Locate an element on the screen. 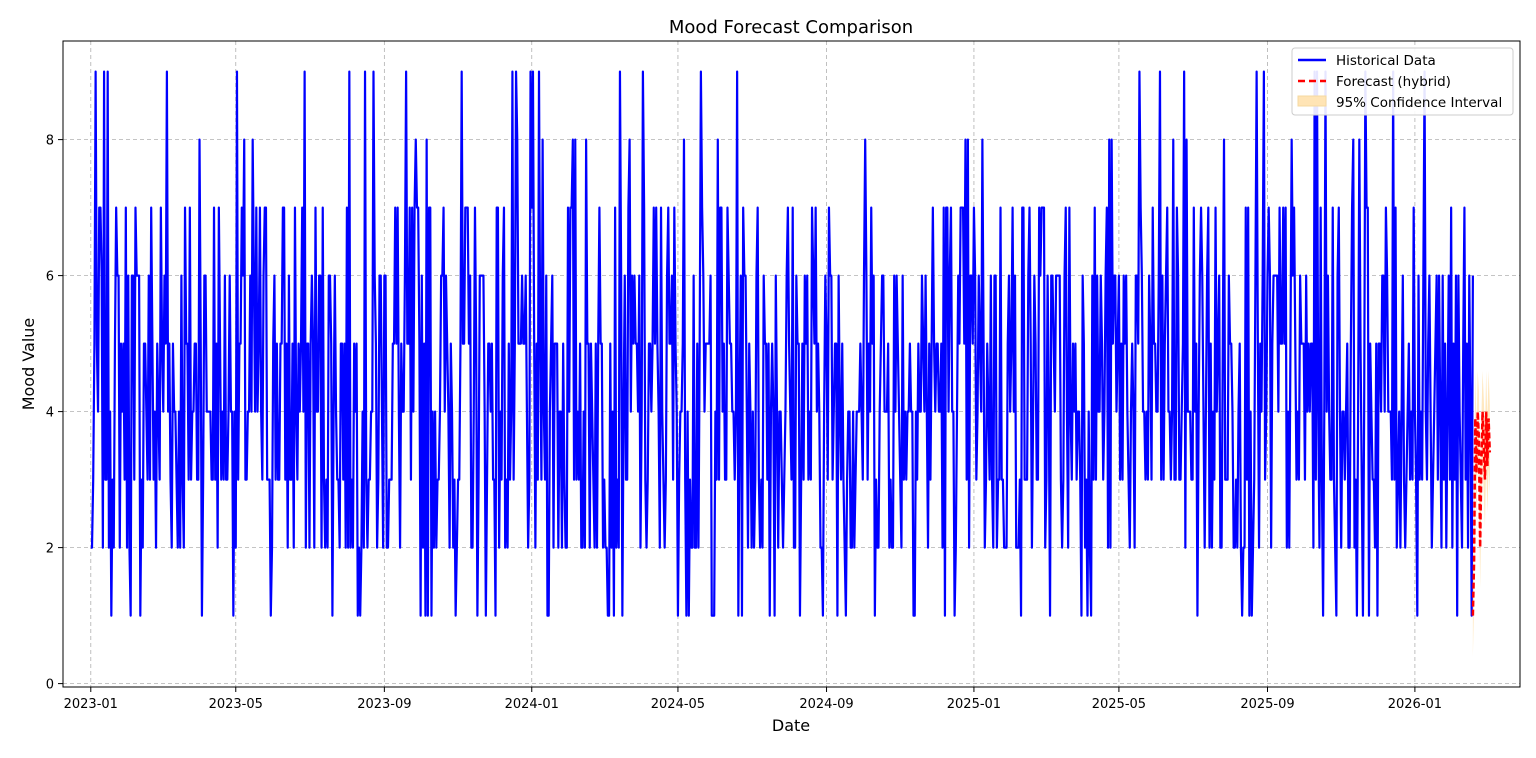  chart-title: Mood Forecast Comparison is located at coordinates (791, 27).